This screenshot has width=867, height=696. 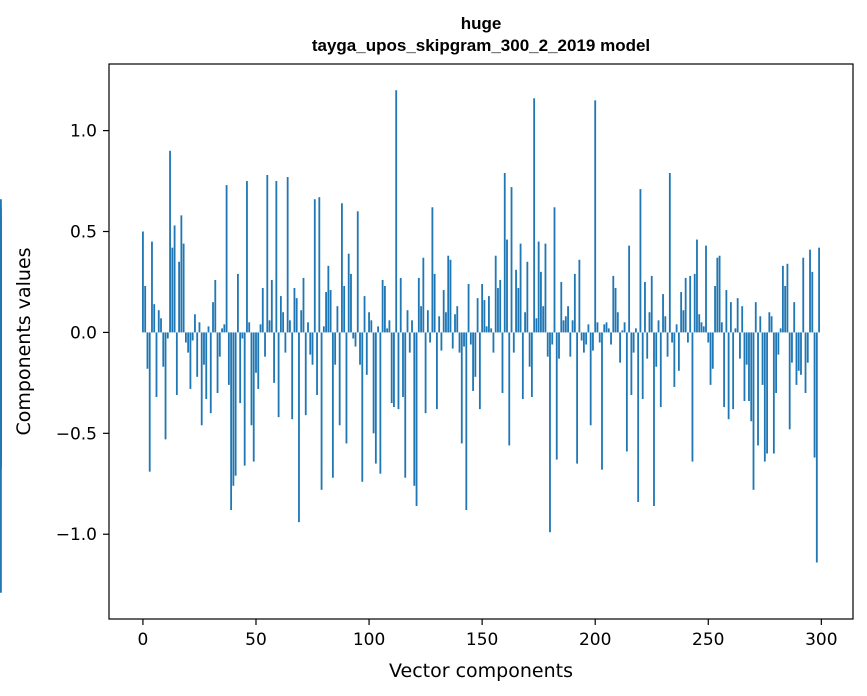 I want to click on y-tick-label: 1.0, so click(x=83, y=132).